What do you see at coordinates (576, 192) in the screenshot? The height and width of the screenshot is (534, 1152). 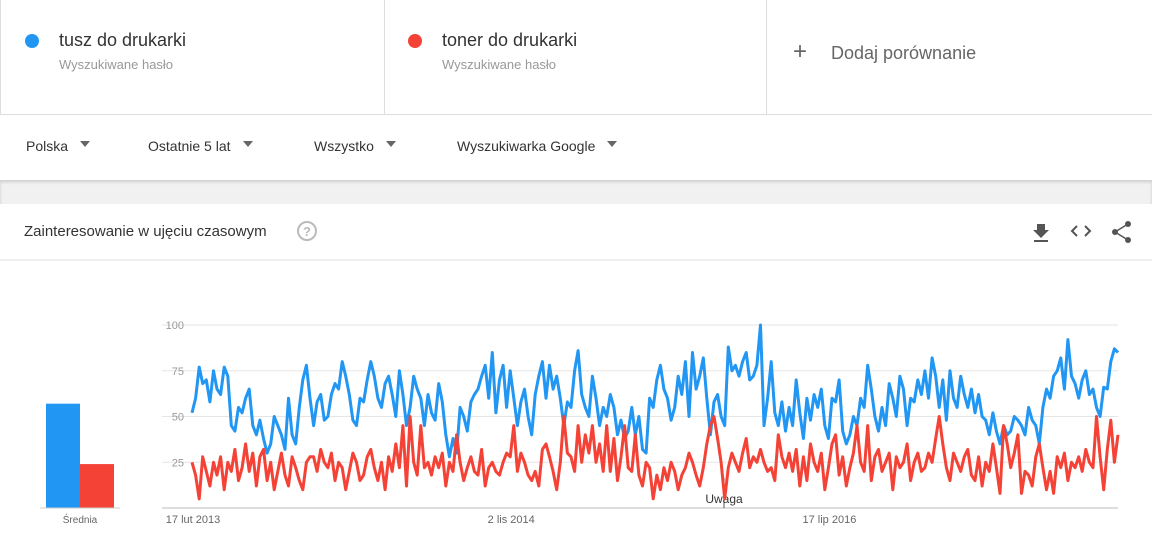 I see `separator-band` at bounding box center [576, 192].